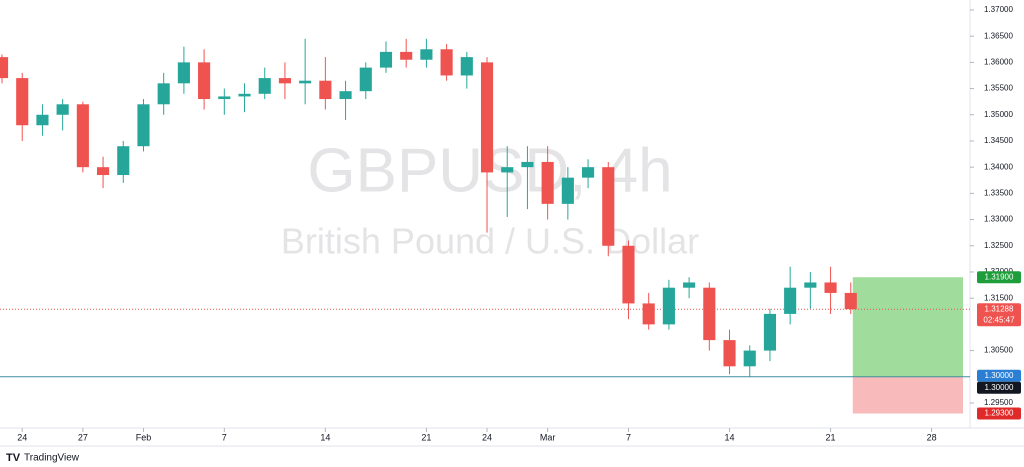  What do you see at coordinates (998, 114) in the screenshot?
I see `y-tick-label: 1.35000` at bounding box center [998, 114].